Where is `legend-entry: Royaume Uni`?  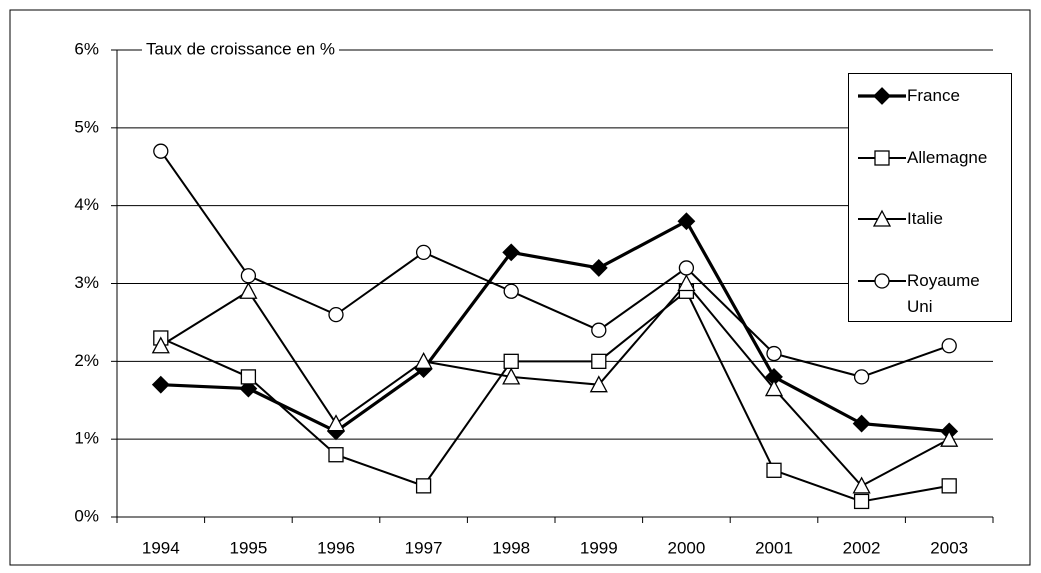 legend-entry: Royaume Uni is located at coordinates (931, 292).